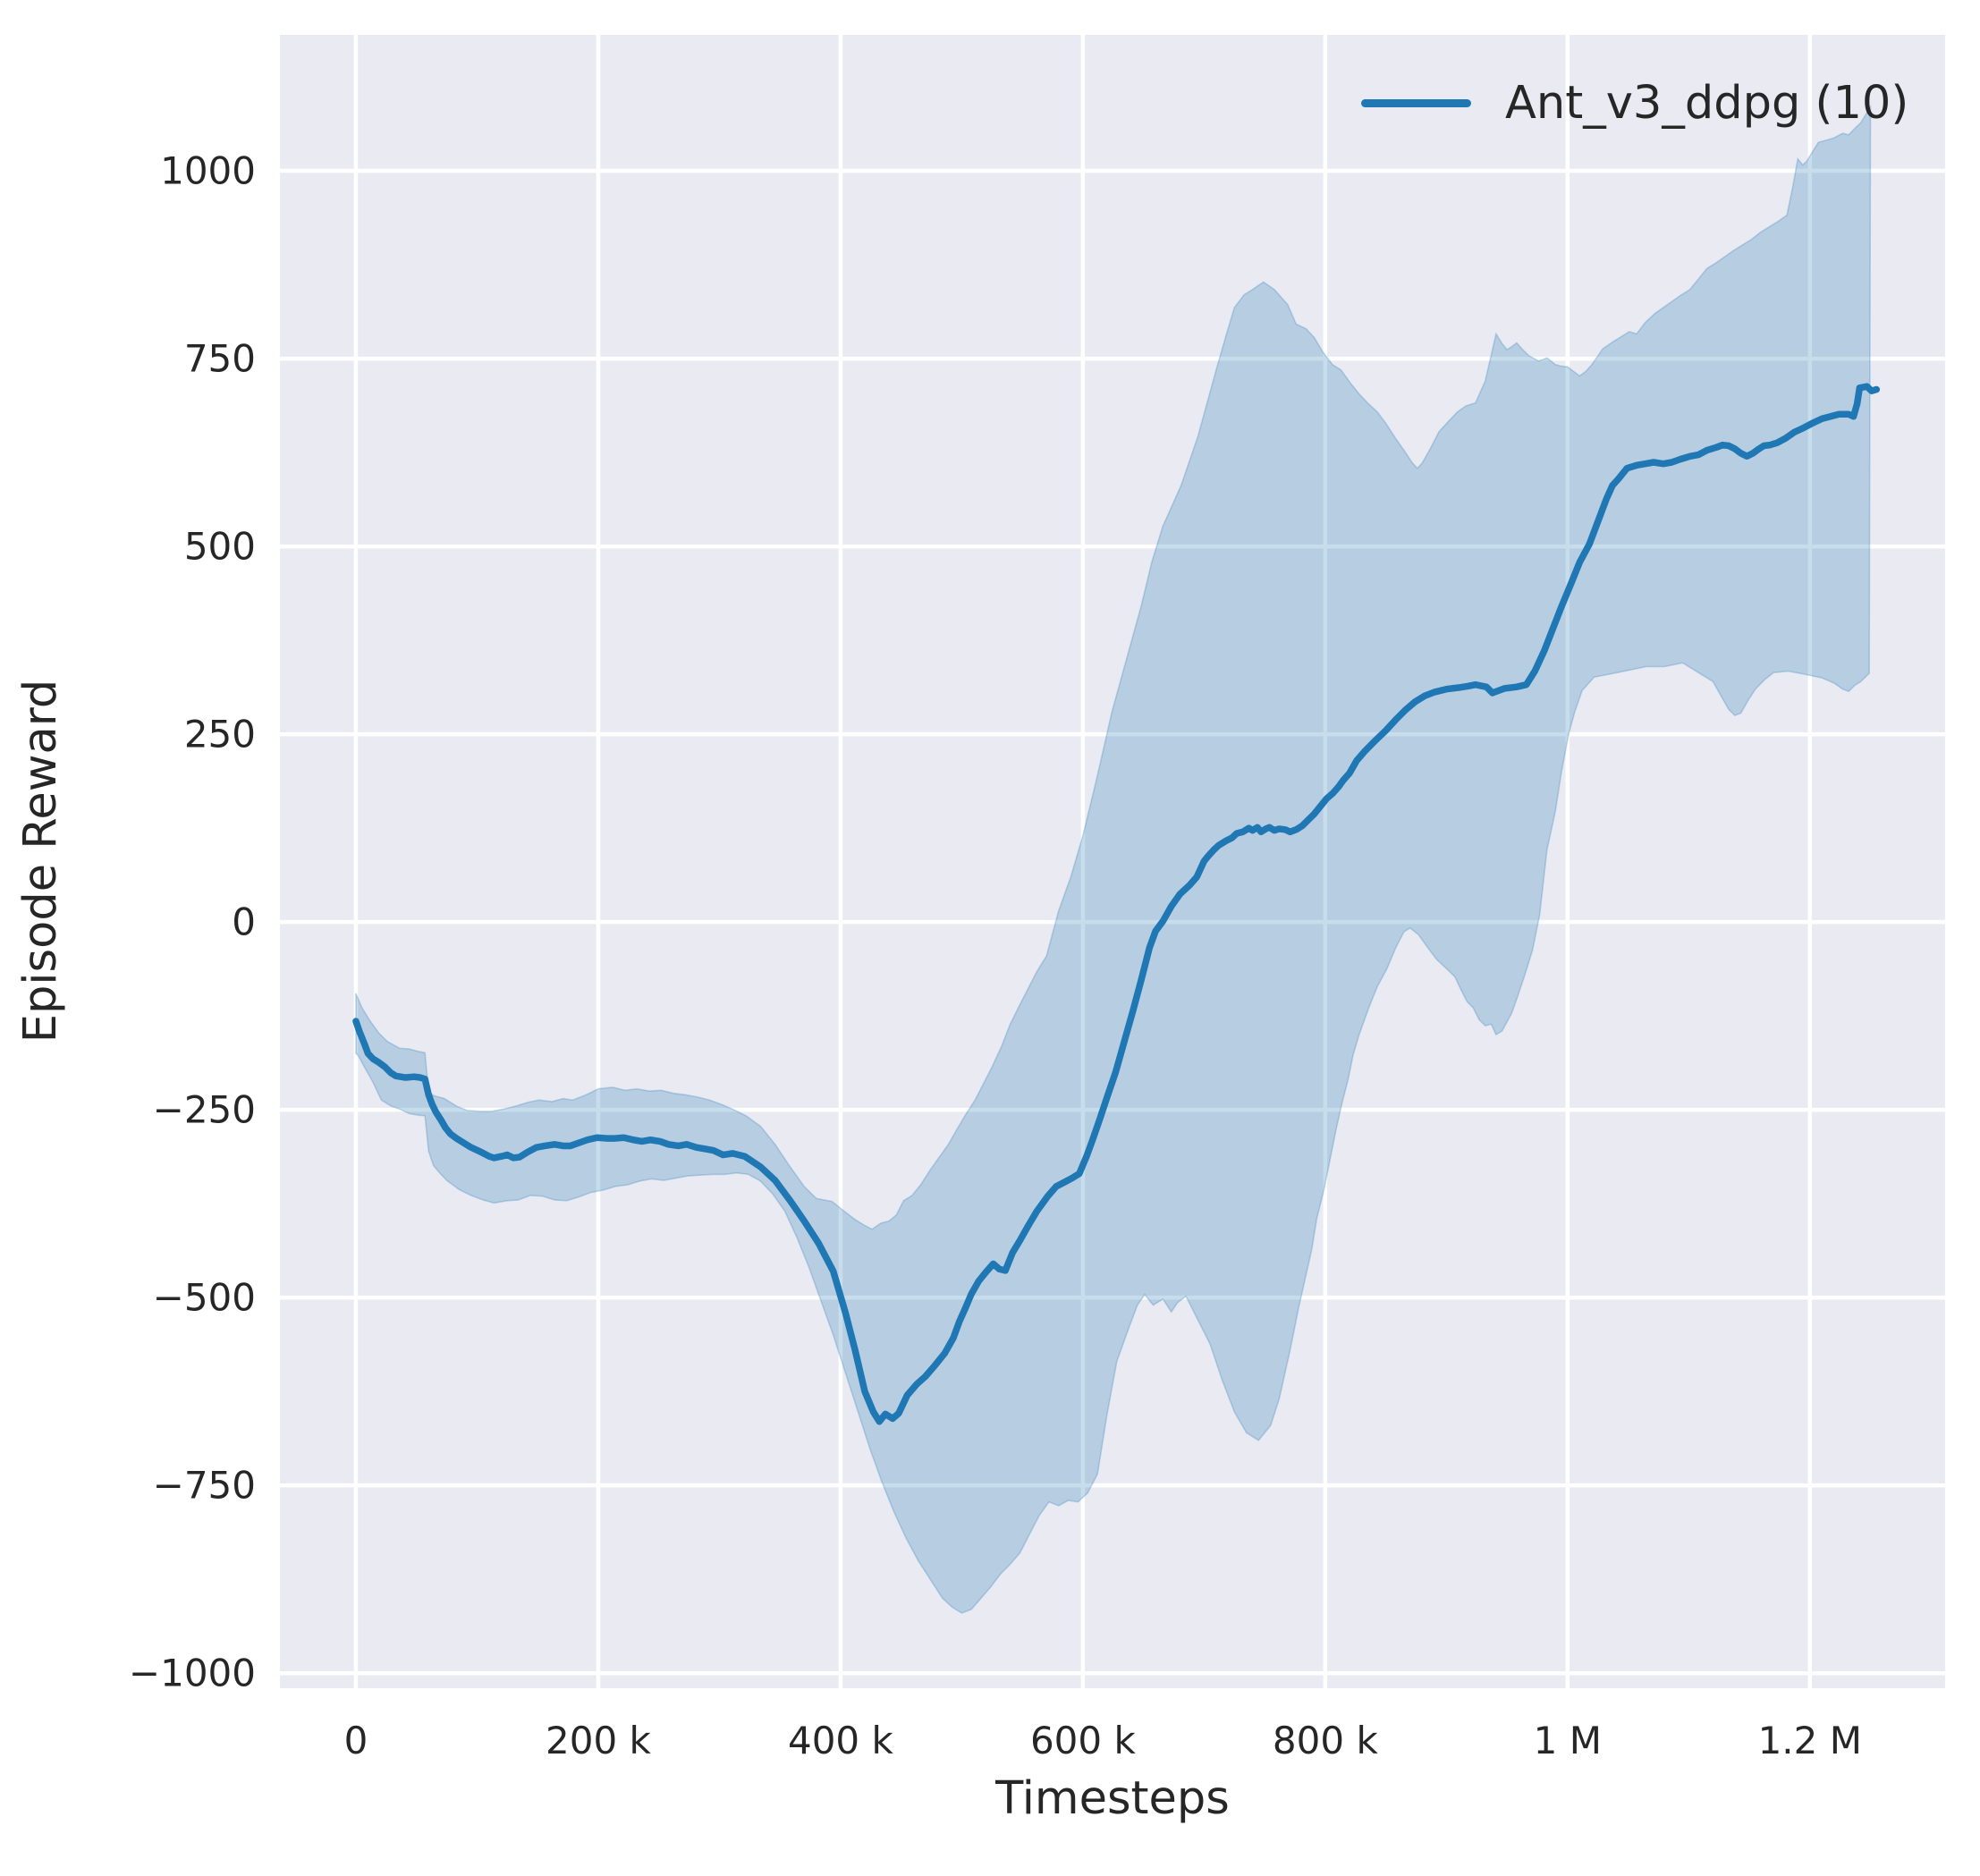 This screenshot has height=1876, width=1980. Describe the element at coordinates (219, 734) in the screenshot. I see `y-tick-label: 250` at that location.